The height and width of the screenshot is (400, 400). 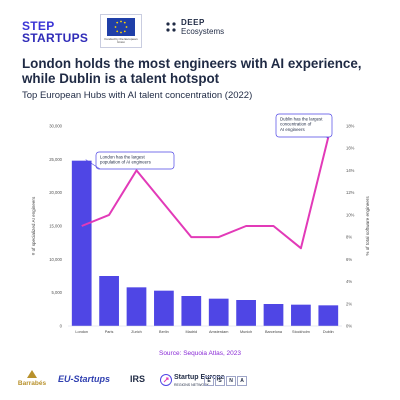 I want to click on barrabes-mark-icon, so click(x=32, y=374).